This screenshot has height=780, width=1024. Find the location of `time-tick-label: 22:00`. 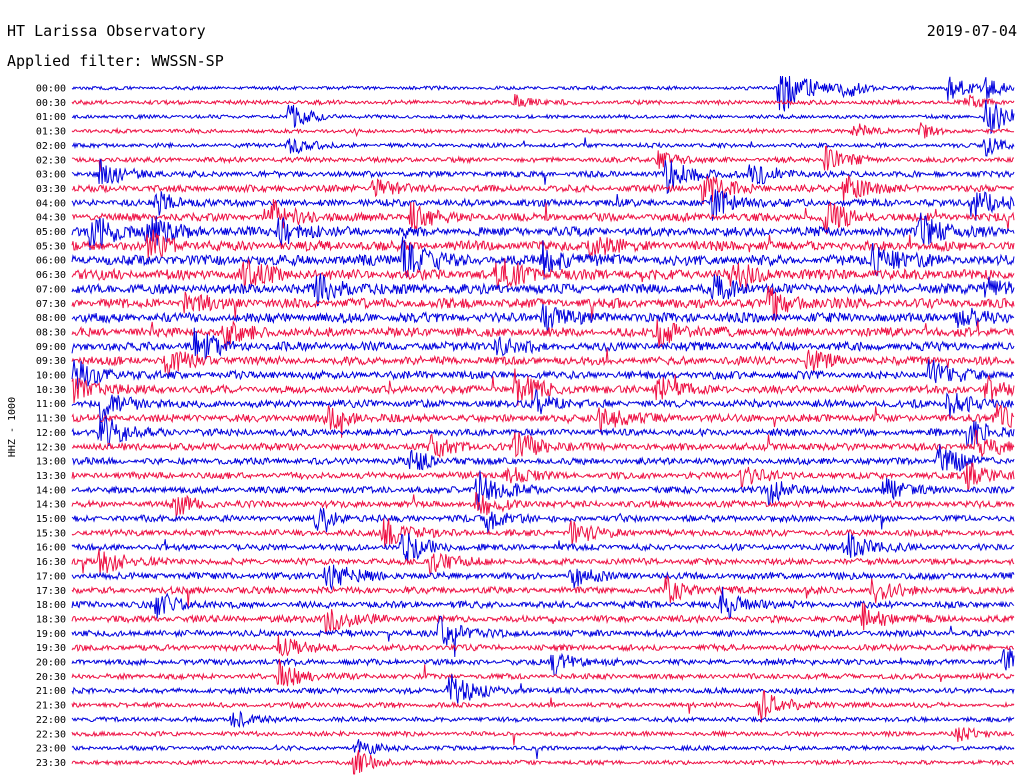

time-tick-label: 22:00 is located at coordinates (51, 720).